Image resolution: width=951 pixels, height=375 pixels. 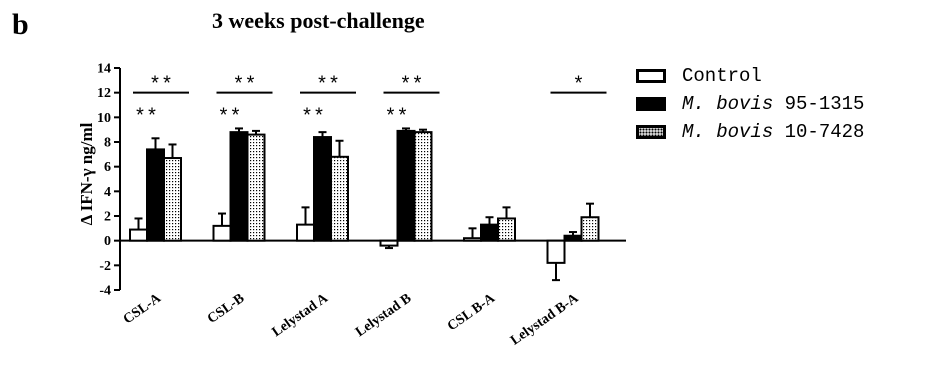 I want to click on bar-m-bovis-95-1315-lelystad-b, so click(x=406, y=185).